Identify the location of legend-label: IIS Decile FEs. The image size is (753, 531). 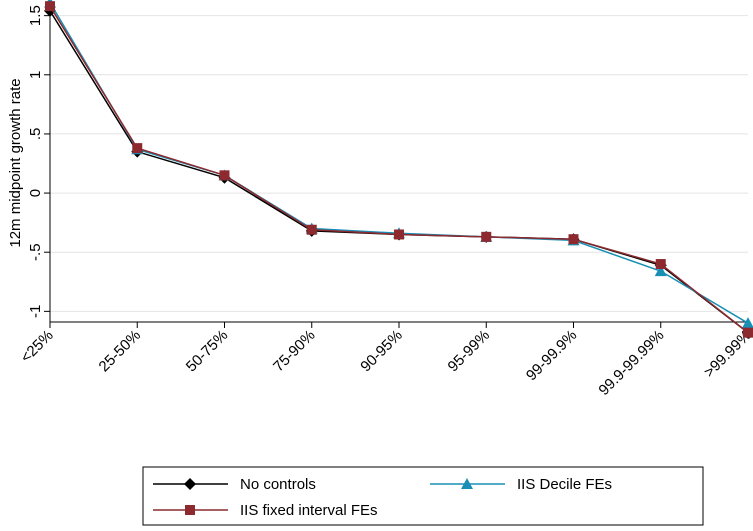
(564, 484).